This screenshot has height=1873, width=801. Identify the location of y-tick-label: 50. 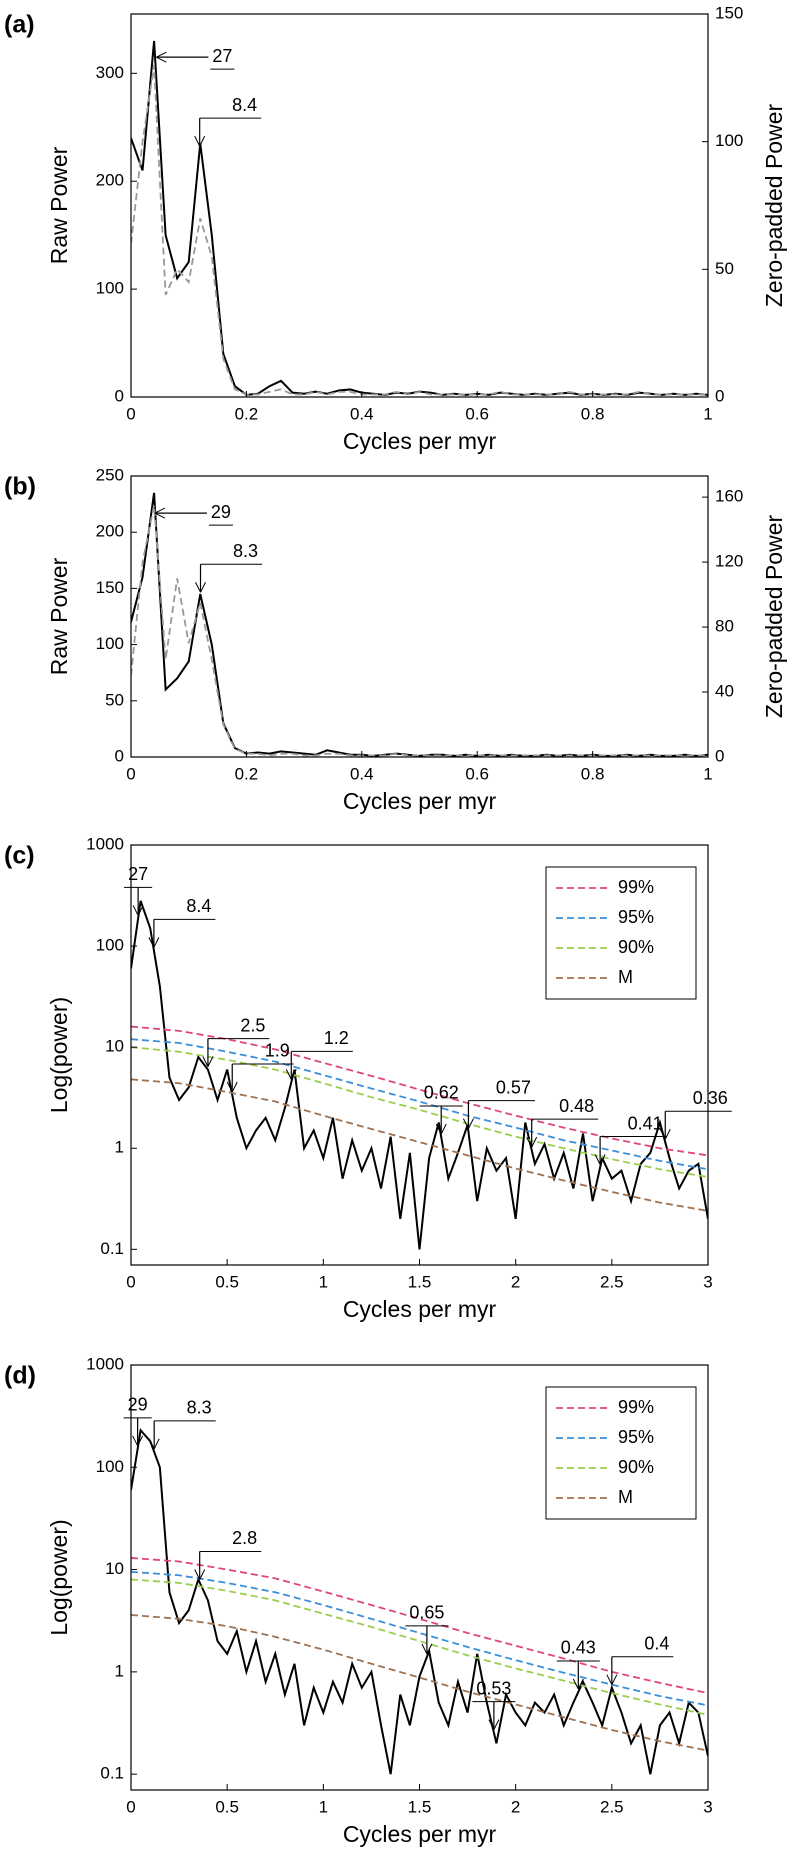
(114, 699).